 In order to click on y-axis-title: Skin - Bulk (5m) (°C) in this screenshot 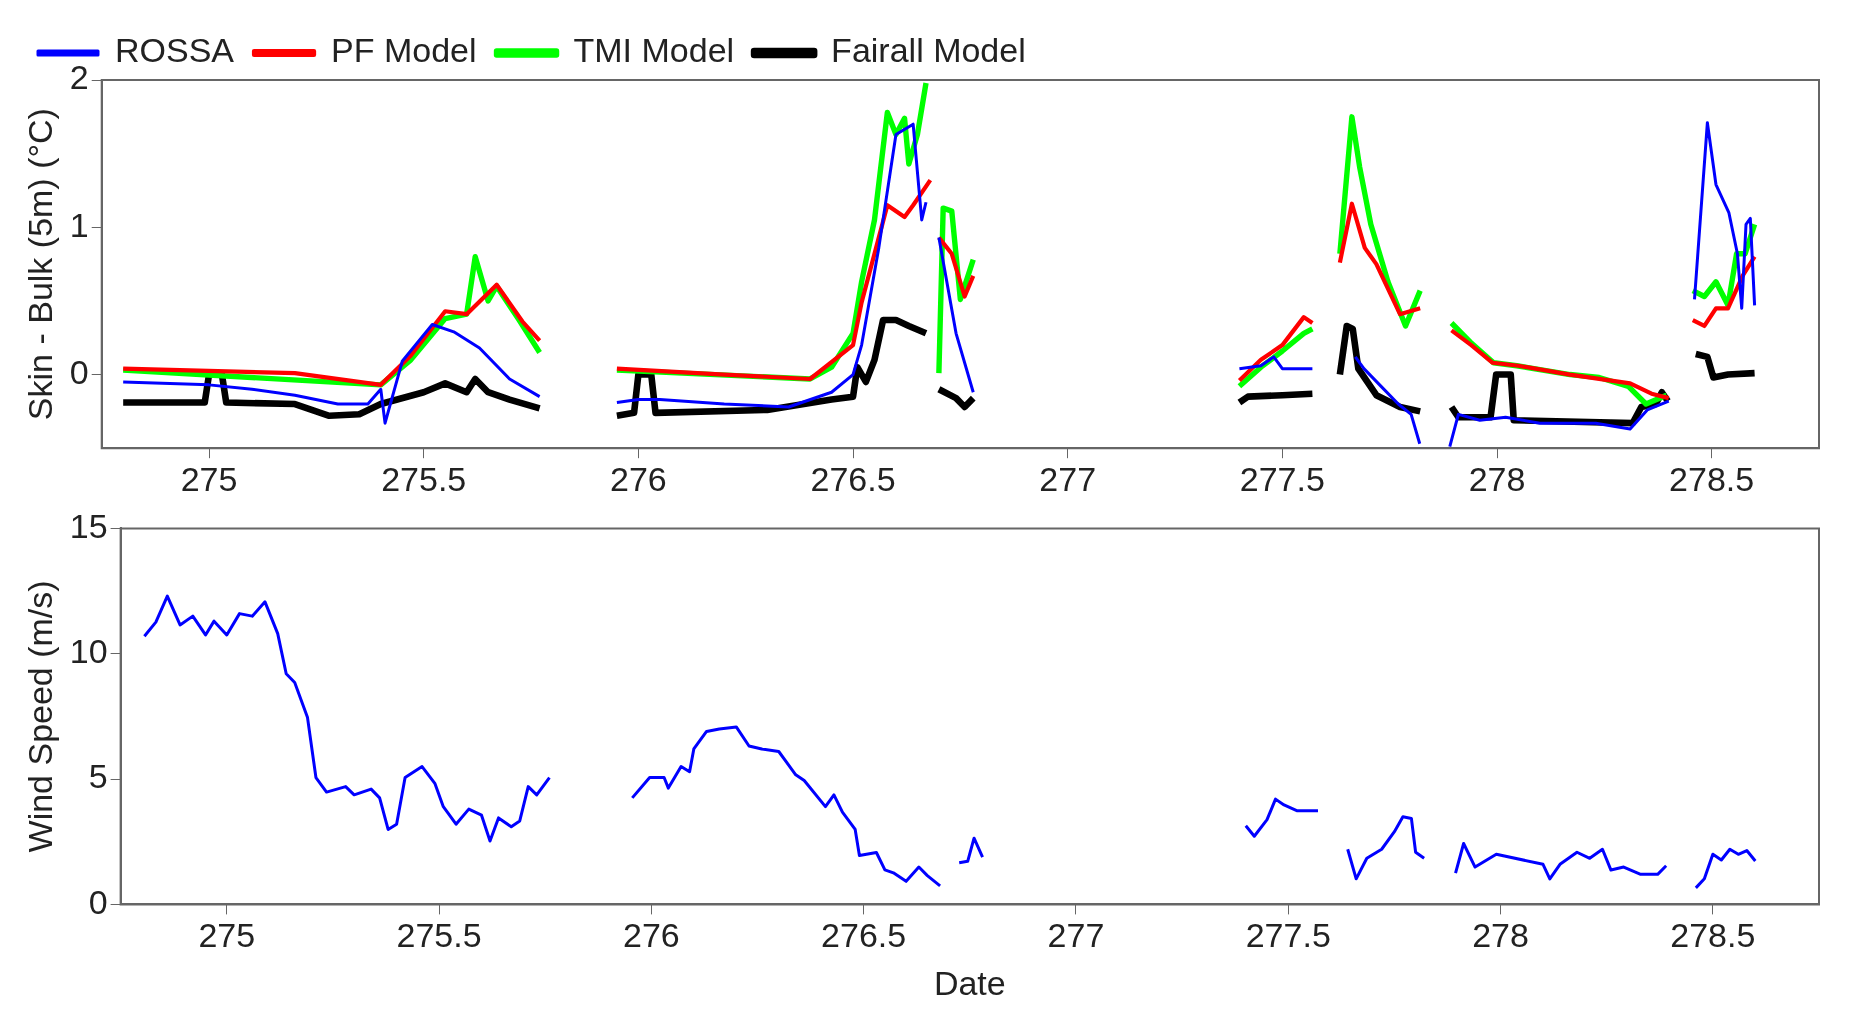, I will do `click(39, 264)`.